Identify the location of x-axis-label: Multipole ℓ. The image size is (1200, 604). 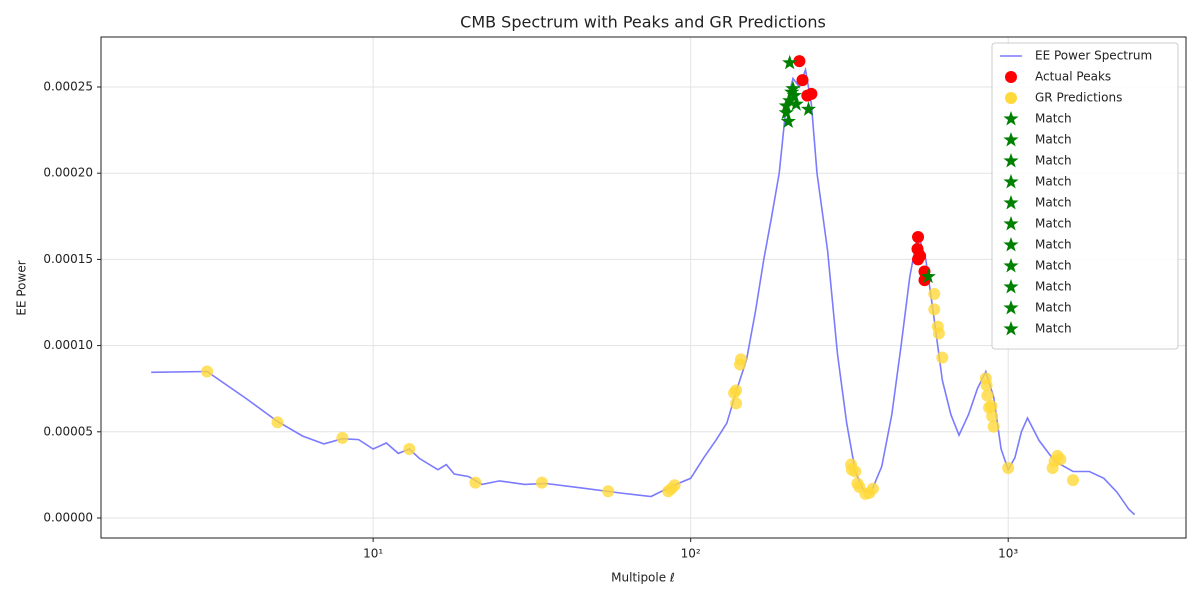
(643, 578).